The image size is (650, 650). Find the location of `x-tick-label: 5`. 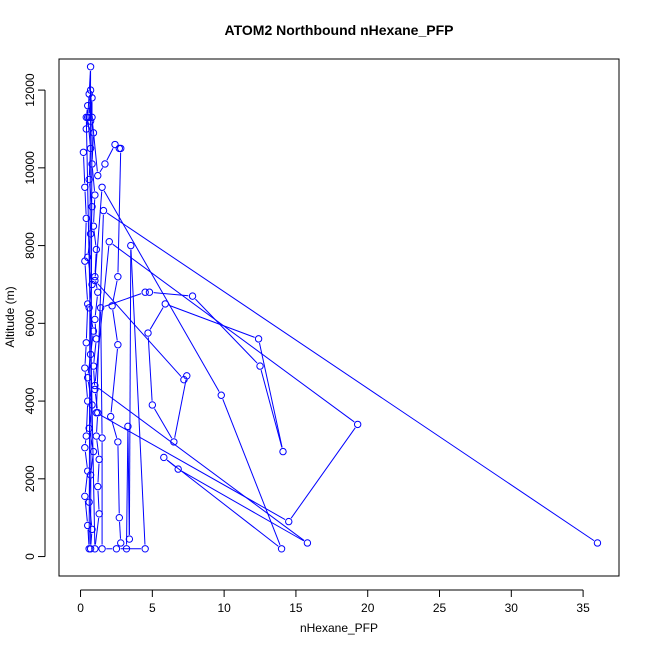

x-tick-label: 5 is located at coordinates (152, 608).